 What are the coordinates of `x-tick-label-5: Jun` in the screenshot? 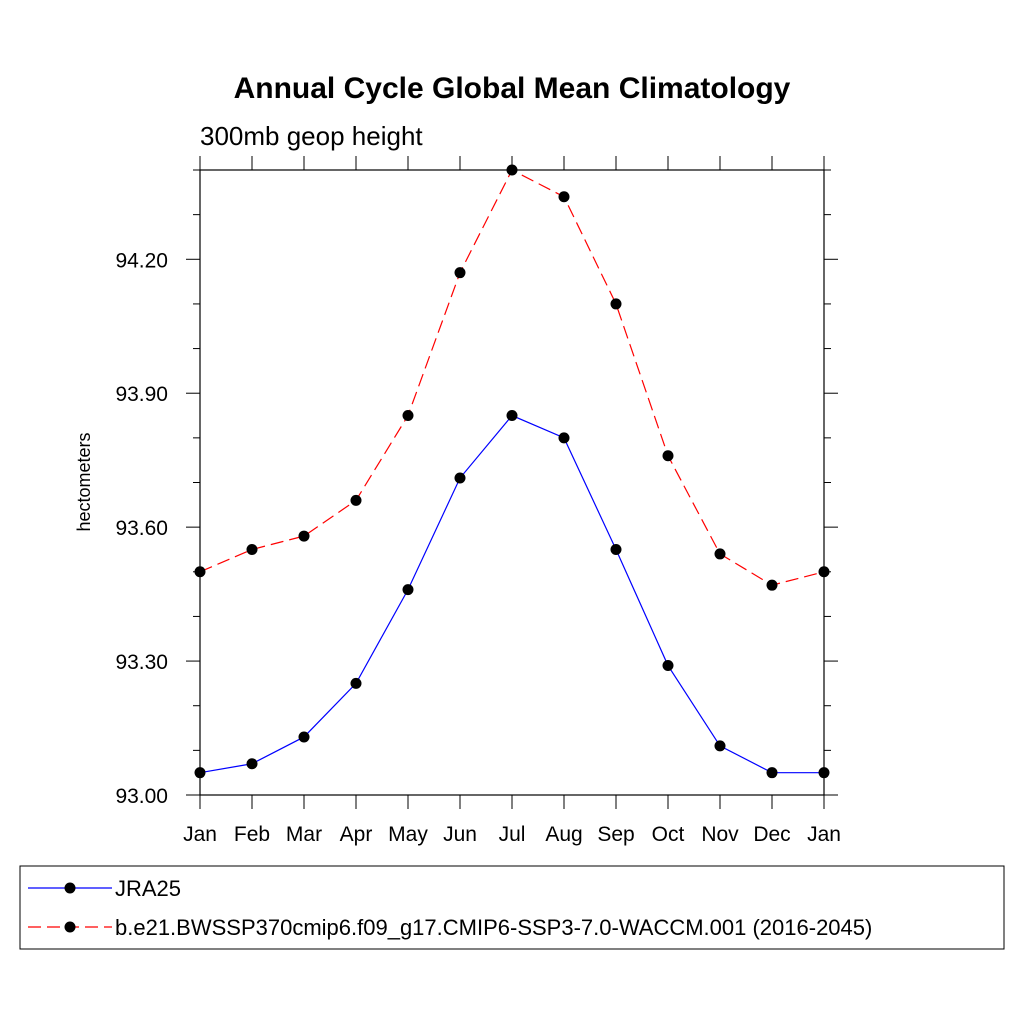 It's located at (460, 834).